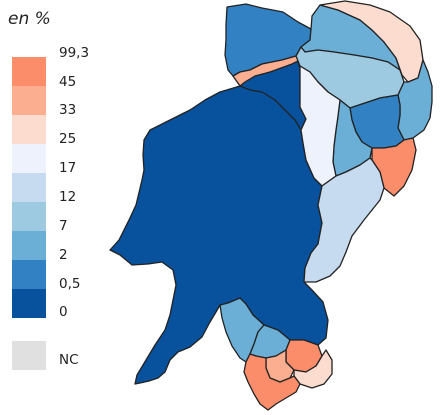  I want to click on legend-label-12: 12, so click(68, 197).